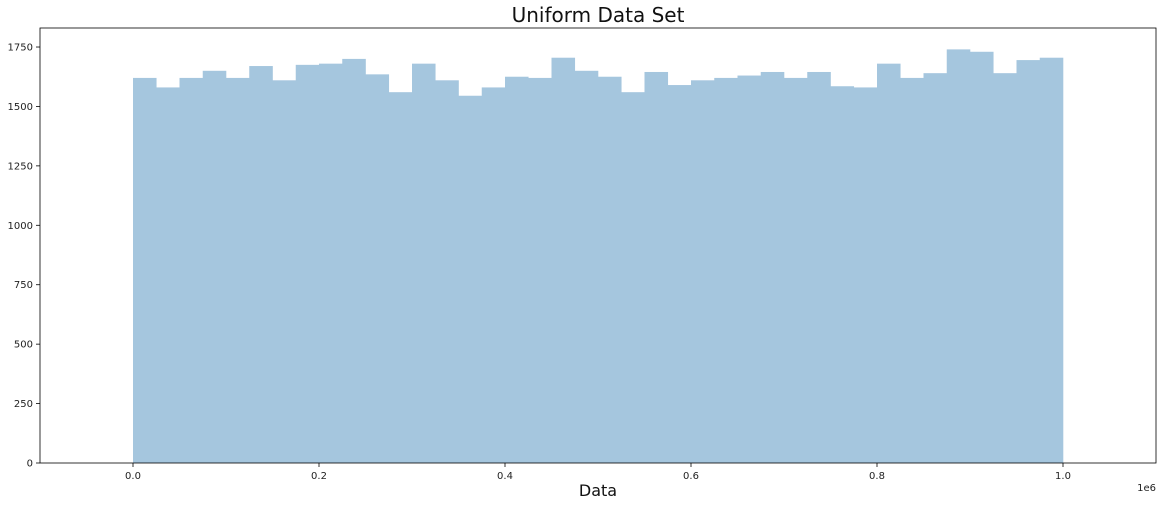  What do you see at coordinates (20, 107) in the screenshot?
I see `y-tick-label: 1500` at bounding box center [20, 107].